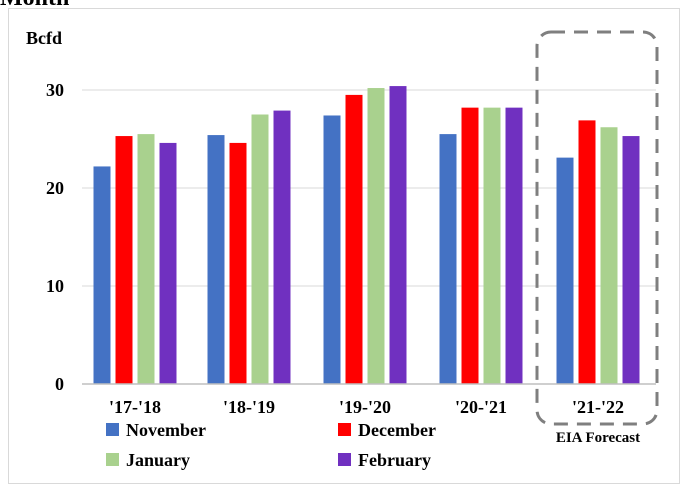 The width and height of the screenshot is (683, 487). Describe the element at coordinates (166, 430) in the screenshot. I see `legend-label-november: November` at that location.